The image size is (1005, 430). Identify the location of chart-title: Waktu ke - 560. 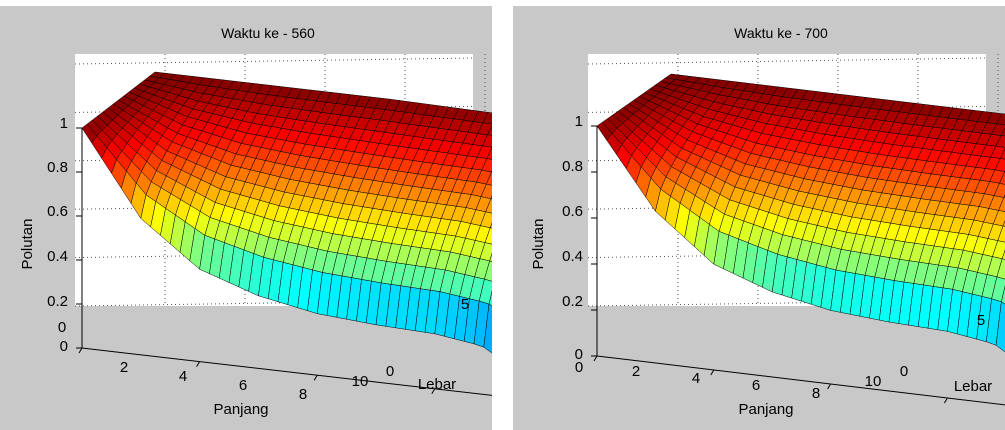
(268, 33).